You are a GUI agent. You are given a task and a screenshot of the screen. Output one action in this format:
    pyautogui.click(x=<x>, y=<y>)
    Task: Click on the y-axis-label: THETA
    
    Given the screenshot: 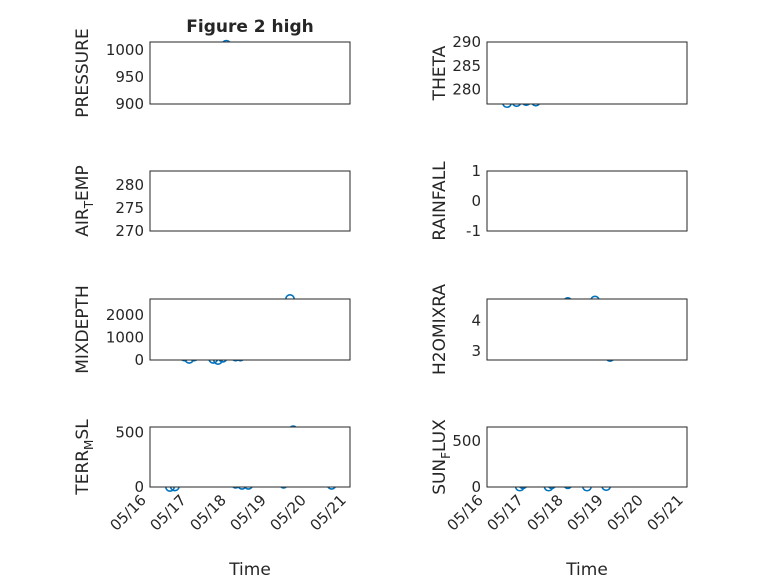 What is the action you would take?
    pyautogui.click(x=440, y=73)
    